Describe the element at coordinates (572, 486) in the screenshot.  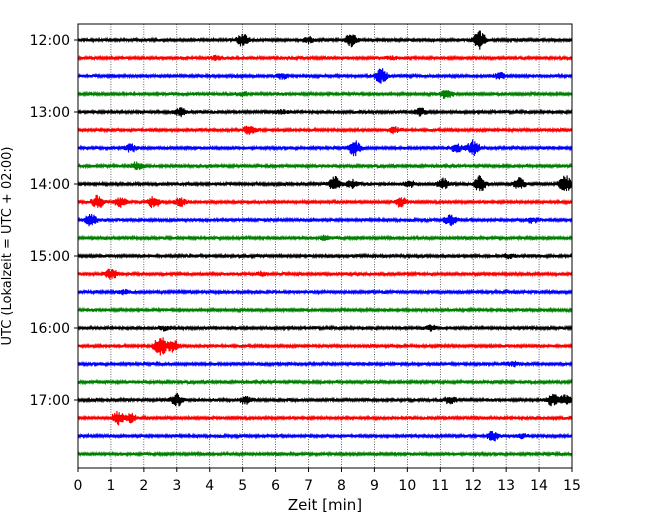
I see `x-tick-label: 15` at that location.